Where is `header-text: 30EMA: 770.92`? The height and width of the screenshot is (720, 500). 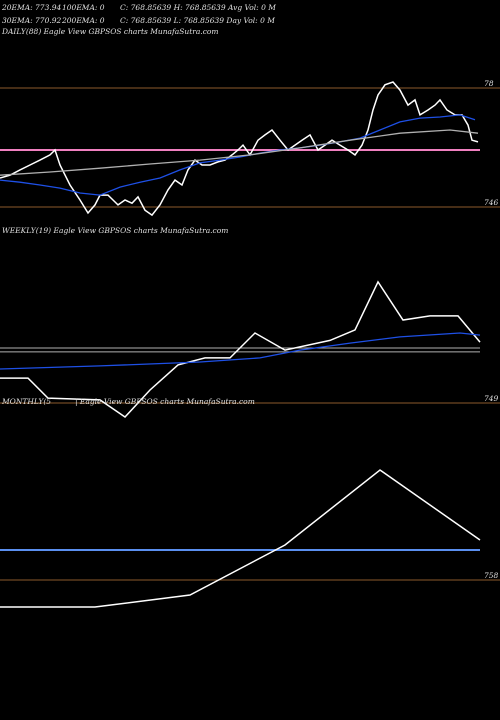 header-text: 30EMA: 770.92 is located at coordinates (31, 20).